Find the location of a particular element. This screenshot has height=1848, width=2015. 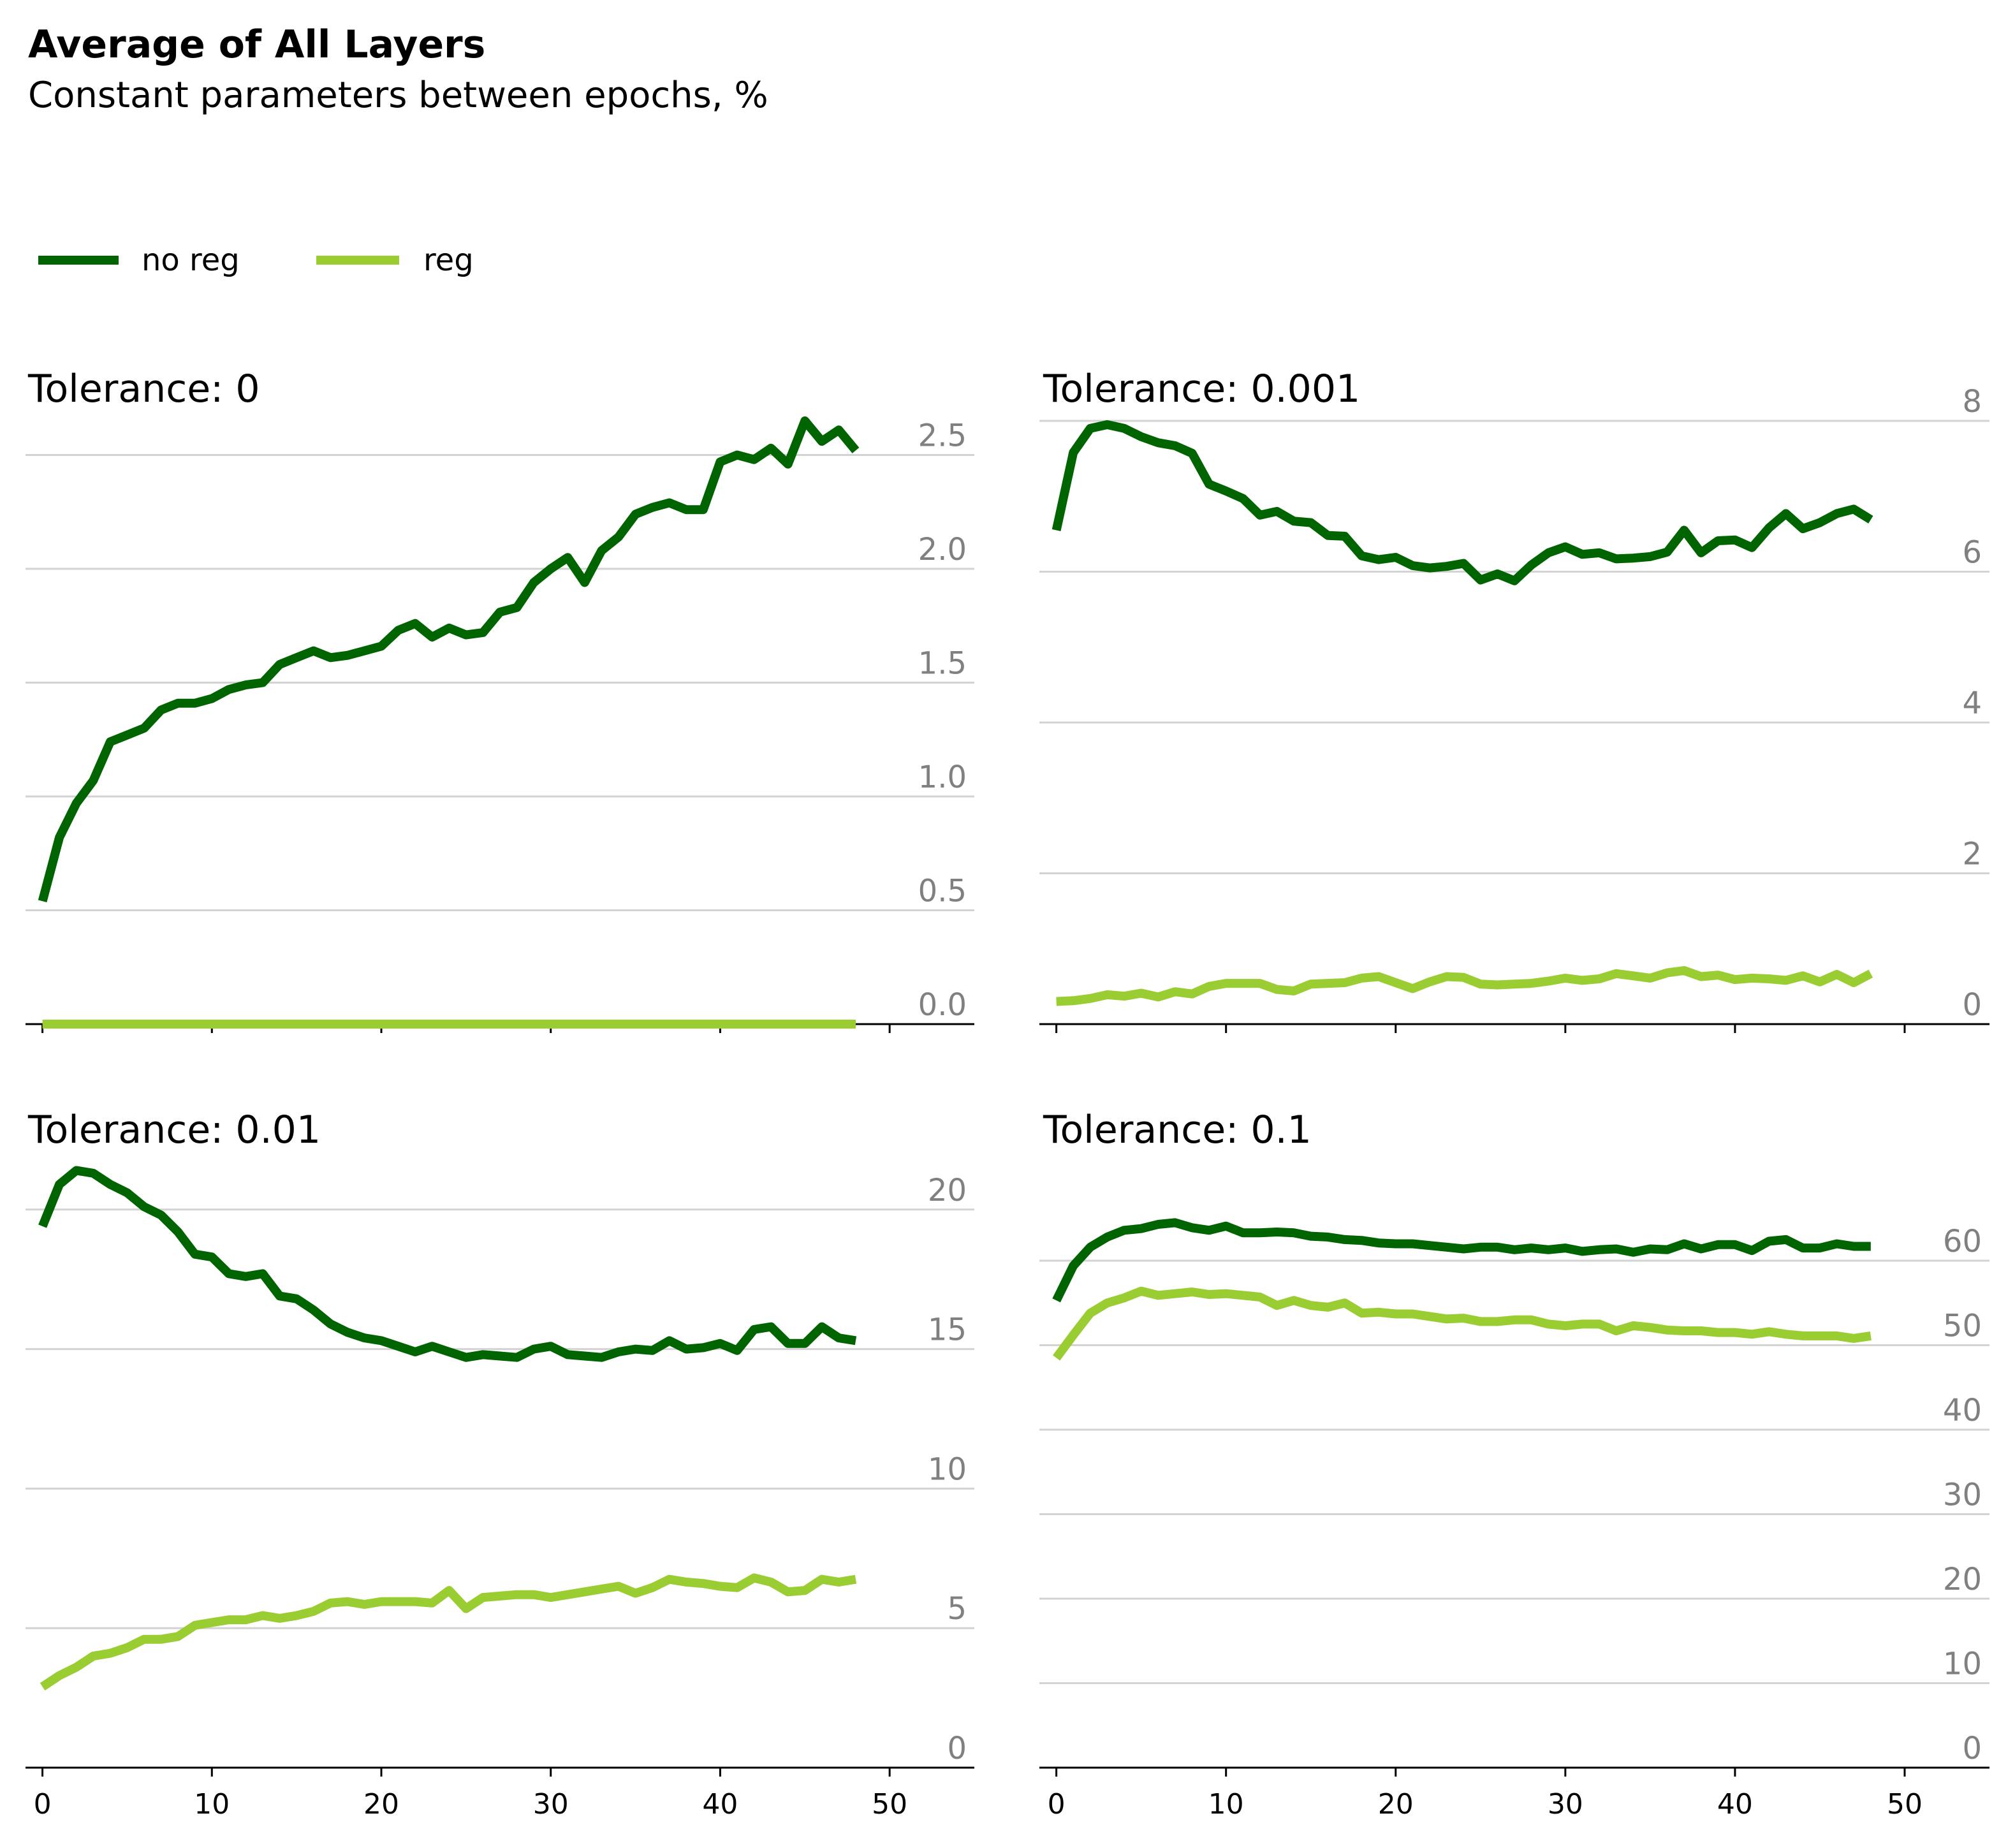

y-tick-label: 4 is located at coordinates (1972, 703).